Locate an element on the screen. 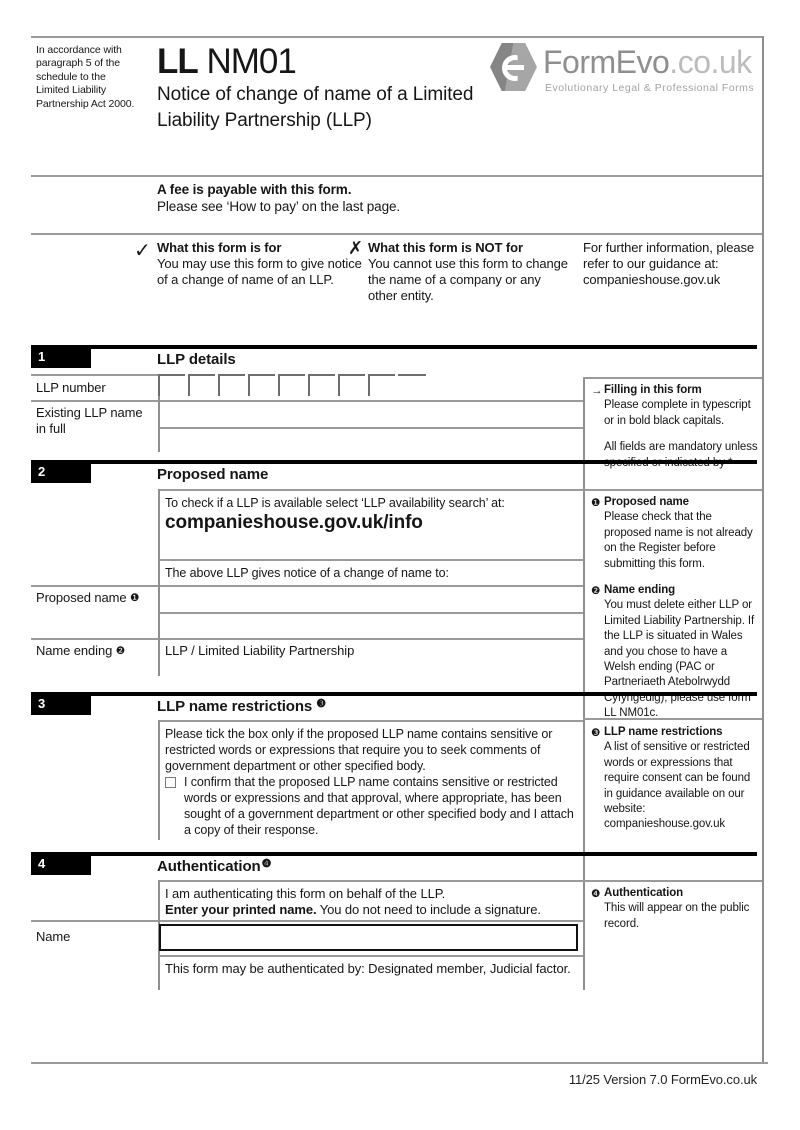 Image resolution: width=800 pixels, height=1130 pixels. section4-title: Authentication❹ is located at coordinates (214, 866).